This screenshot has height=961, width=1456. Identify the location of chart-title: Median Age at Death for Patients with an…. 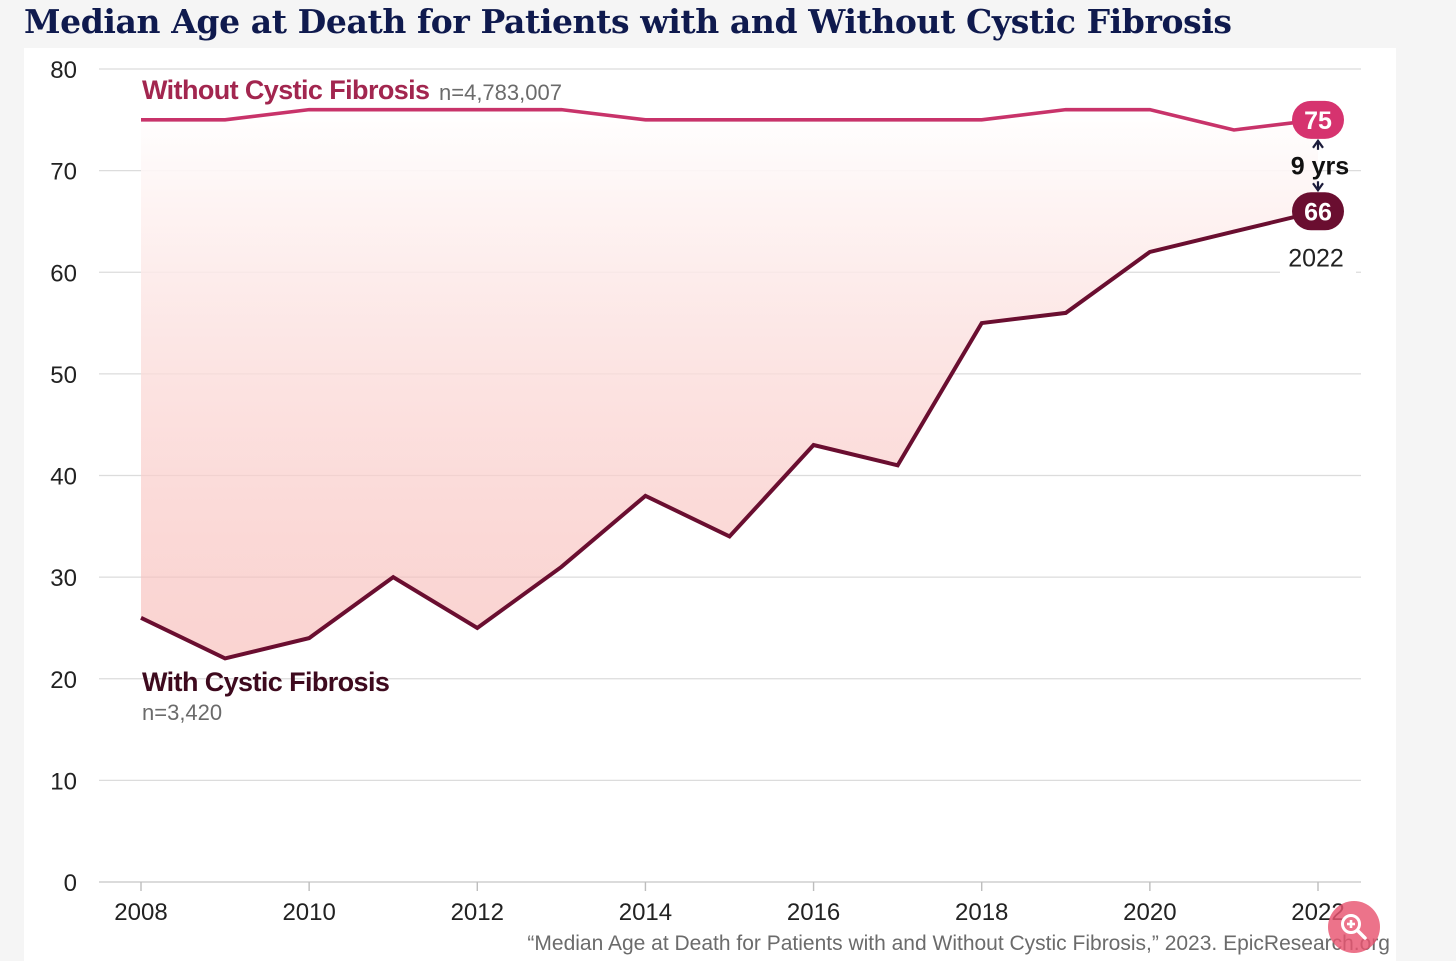
(628, 21).